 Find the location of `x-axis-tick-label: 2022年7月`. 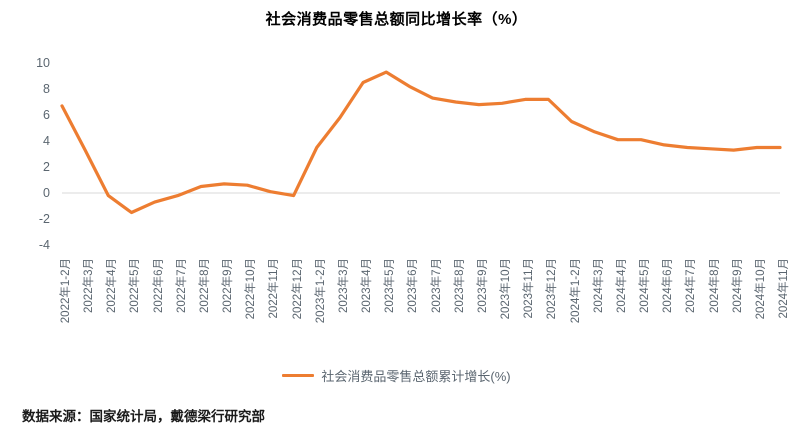

x-axis-tick-label: 2022年7月 is located at coordinates (181, 285).